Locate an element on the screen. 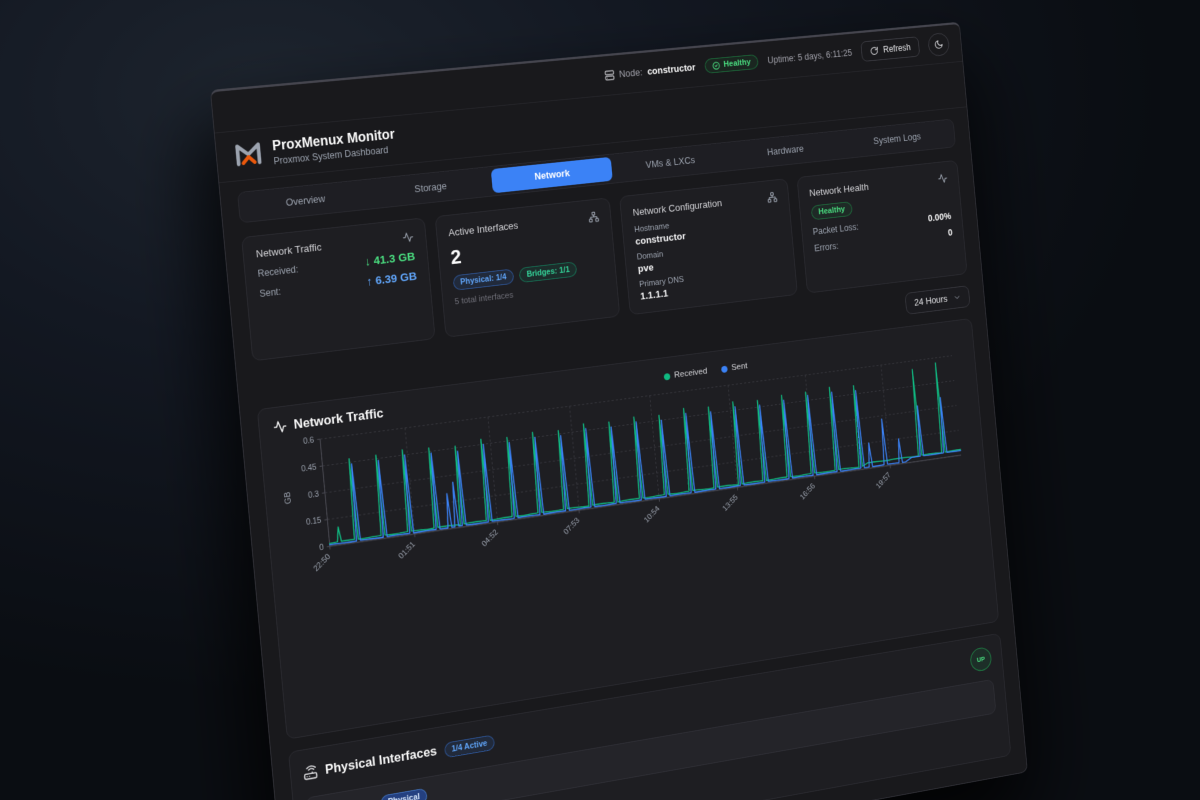 This screenshot has width=1200, height=800. card-title: Active Interfaces is located at coordinates (483, 229).